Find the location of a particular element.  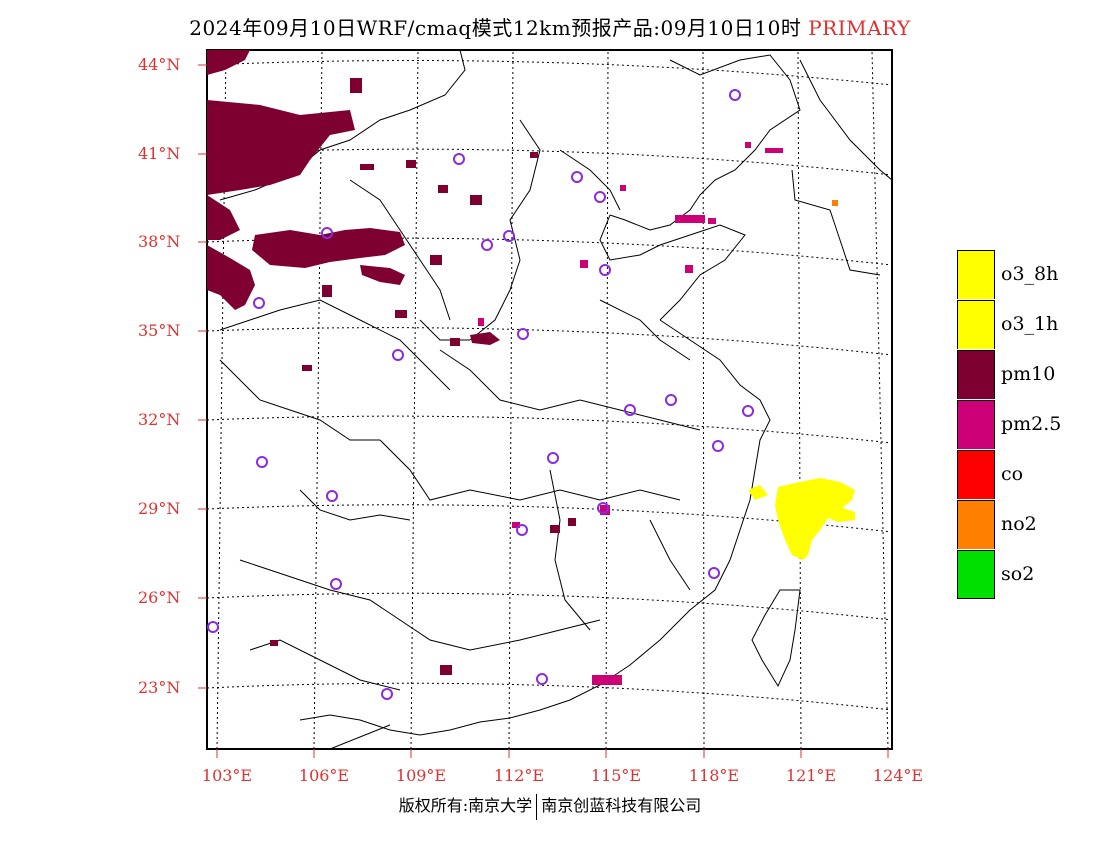

lon-label: 124°E is located at coordinates (898, 775).